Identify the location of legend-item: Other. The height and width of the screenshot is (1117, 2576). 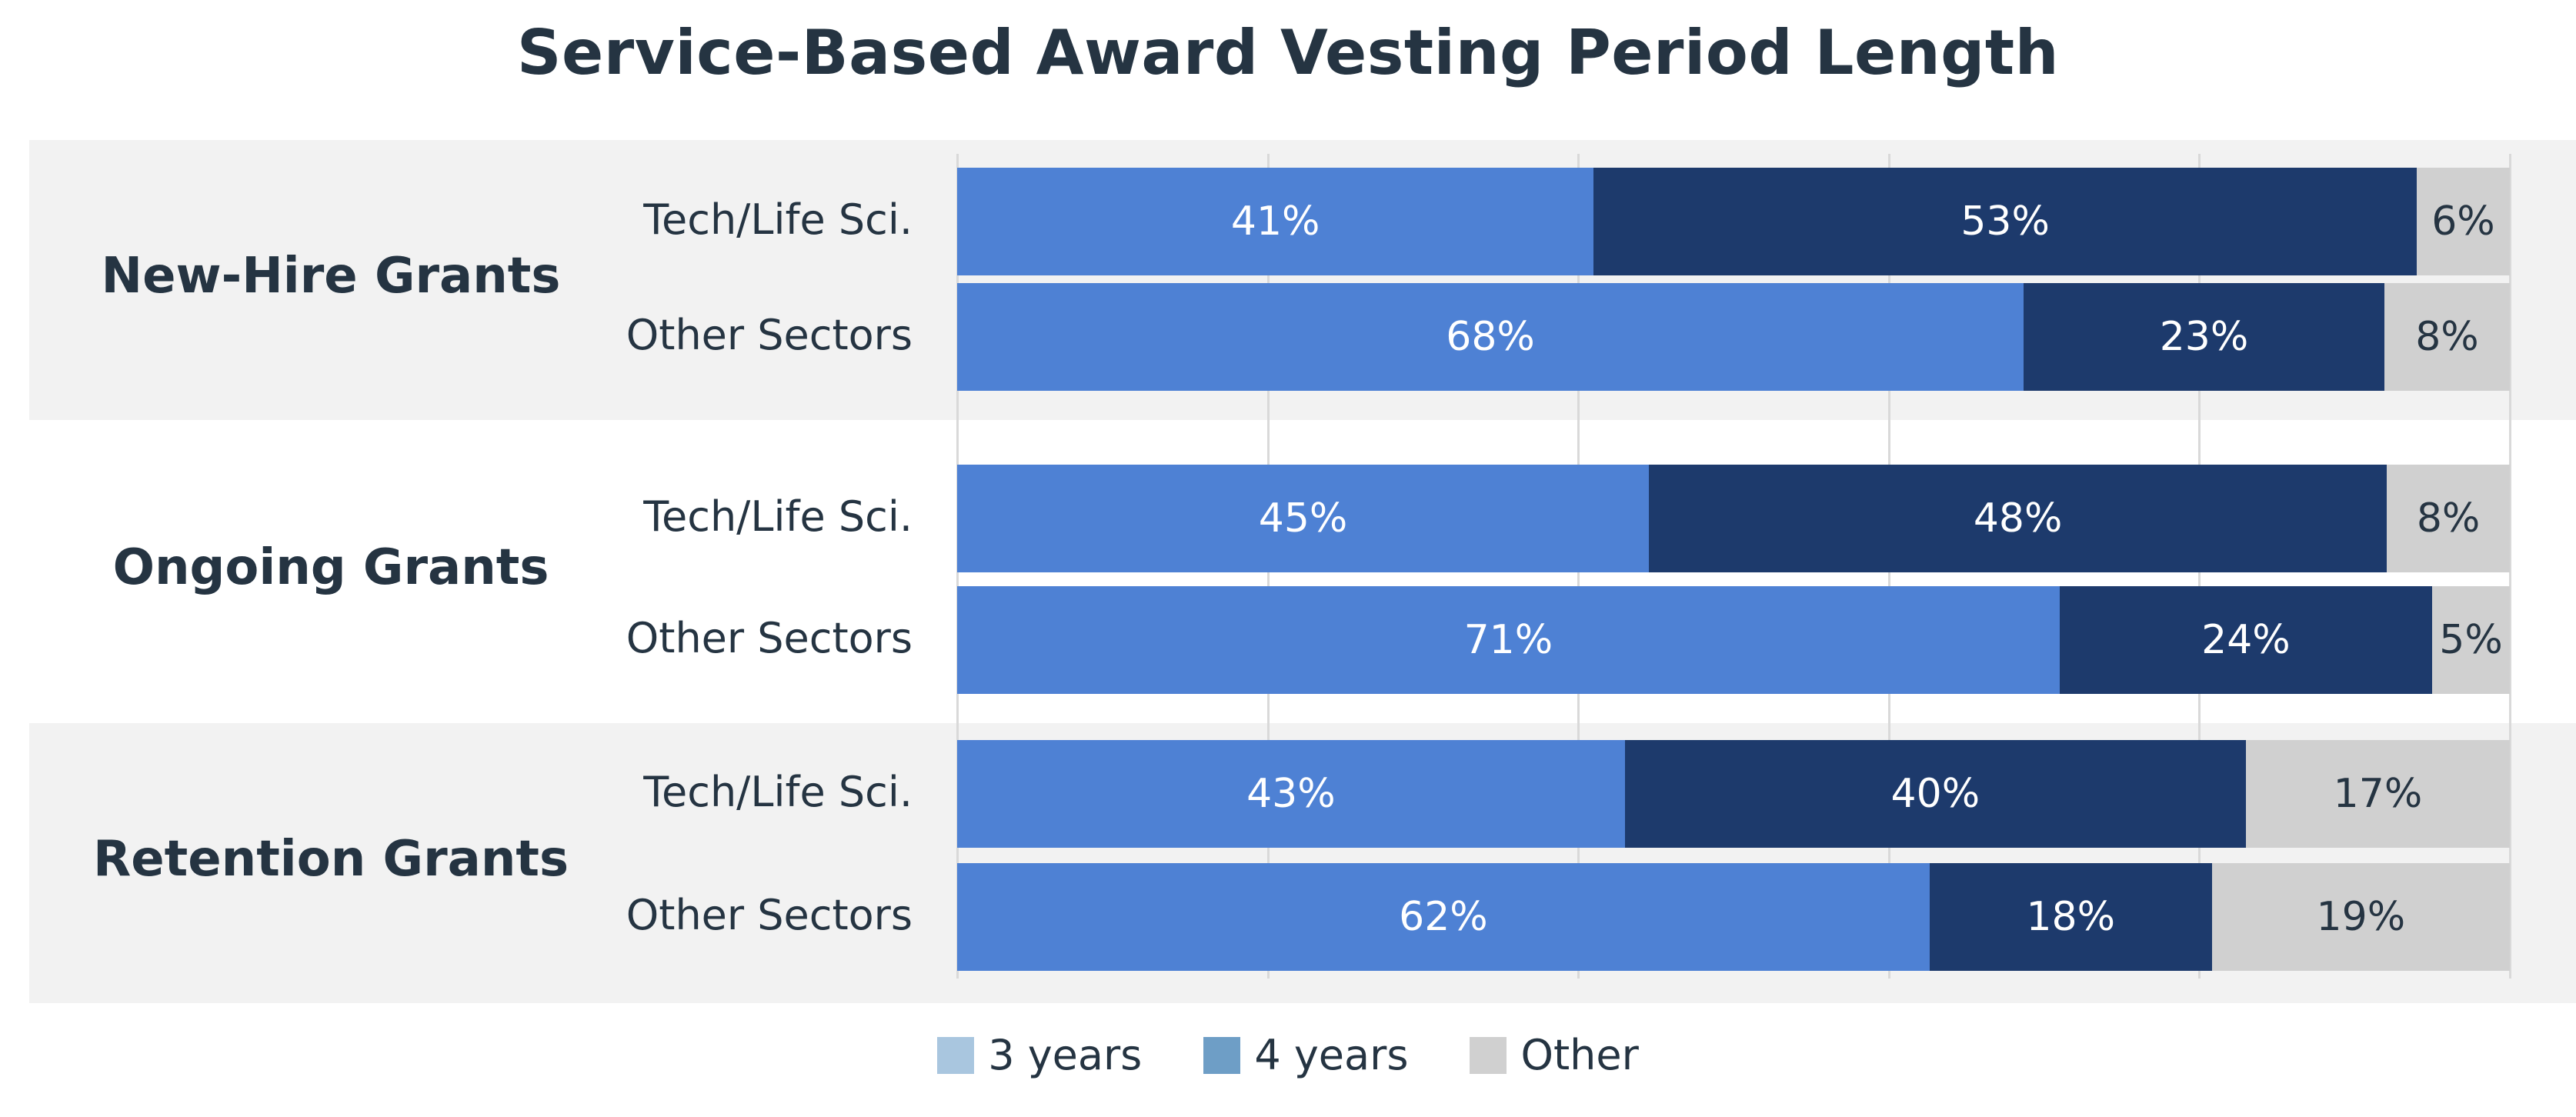
(1555, 1055).